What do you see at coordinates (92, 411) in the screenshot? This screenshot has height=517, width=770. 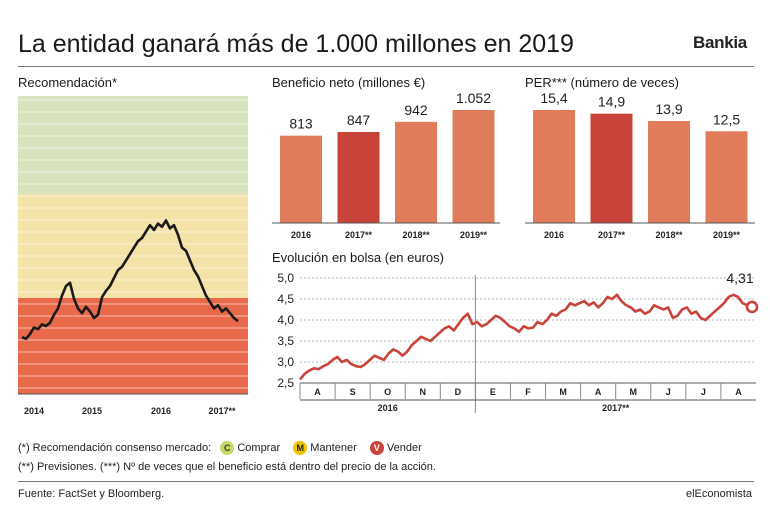 I see `x-tick-label: 2015` at bounding box center [92, 411].